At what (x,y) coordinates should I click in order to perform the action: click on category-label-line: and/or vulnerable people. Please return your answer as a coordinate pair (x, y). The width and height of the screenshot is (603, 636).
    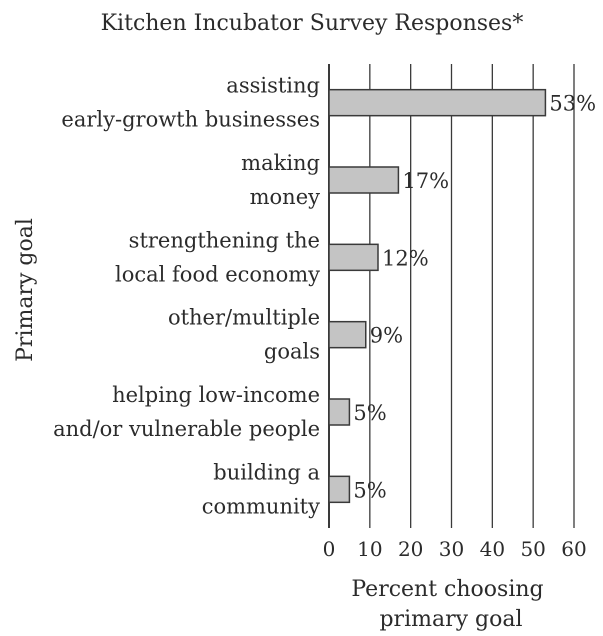
    Looking at the image, I should click on (186, 429).